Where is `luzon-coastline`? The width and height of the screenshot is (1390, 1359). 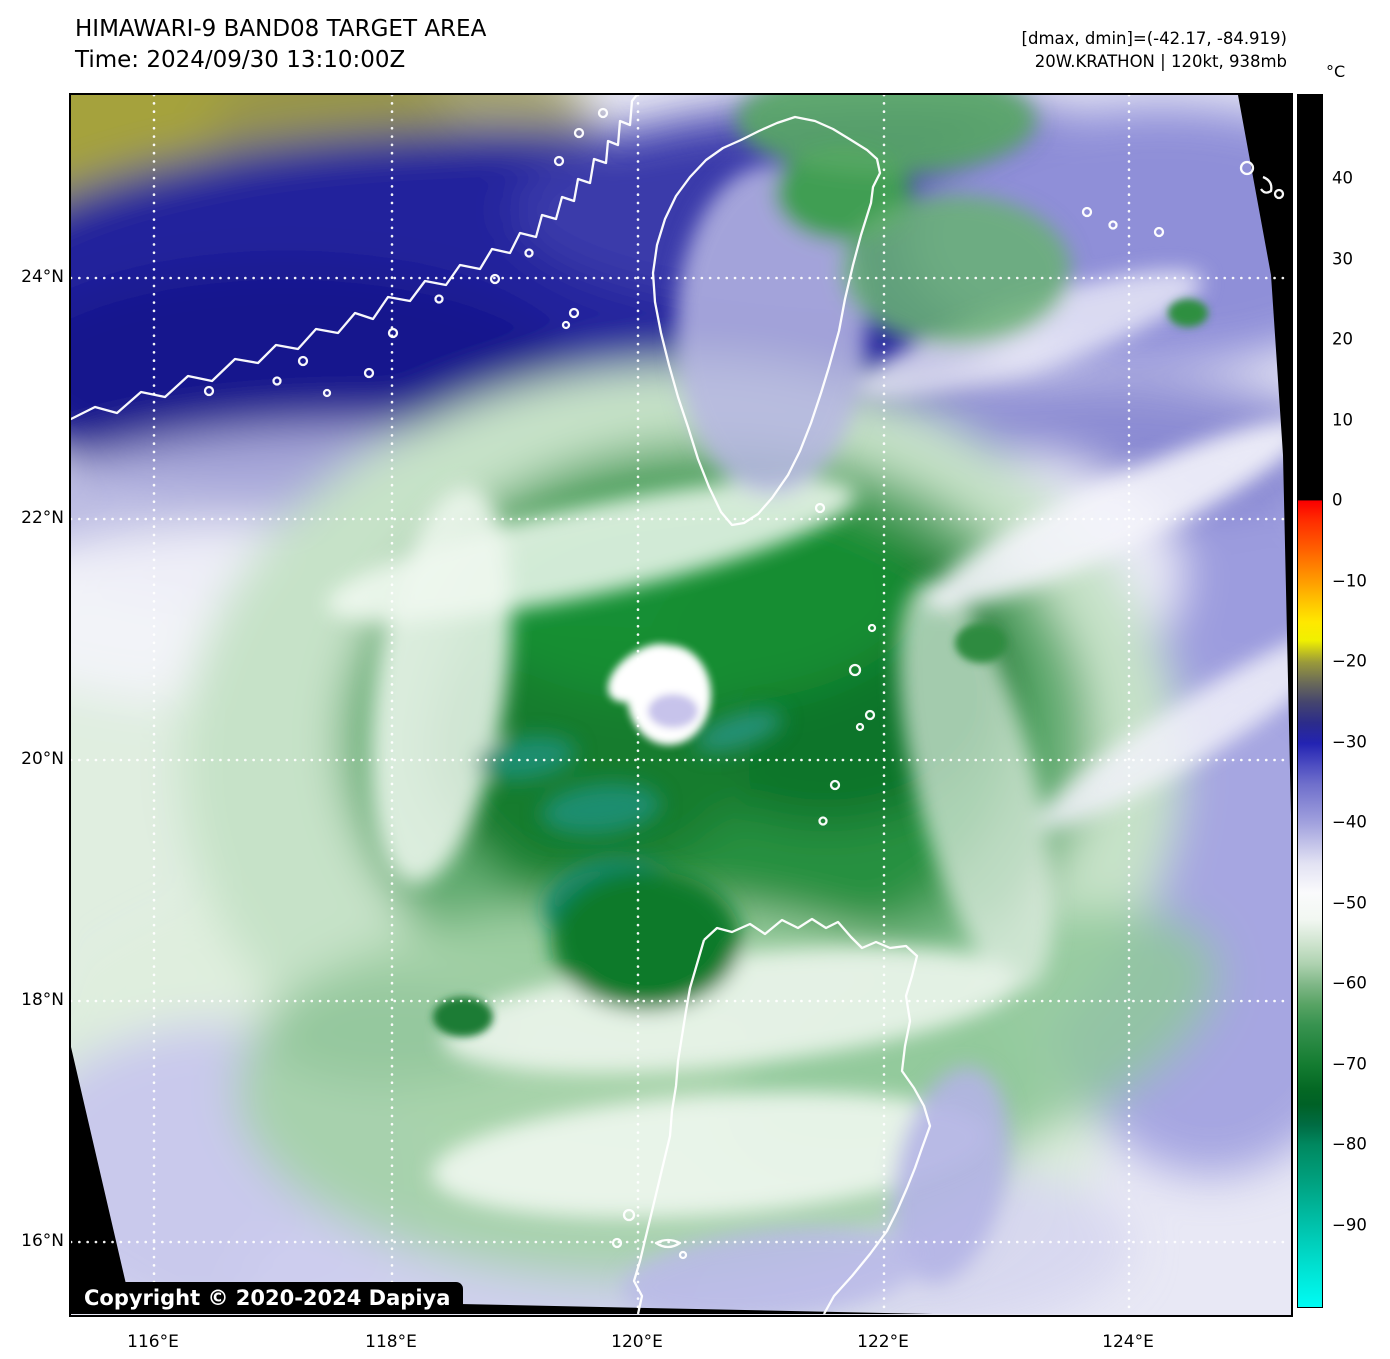
luzon-coastline is located at coordinates (782, 1115).